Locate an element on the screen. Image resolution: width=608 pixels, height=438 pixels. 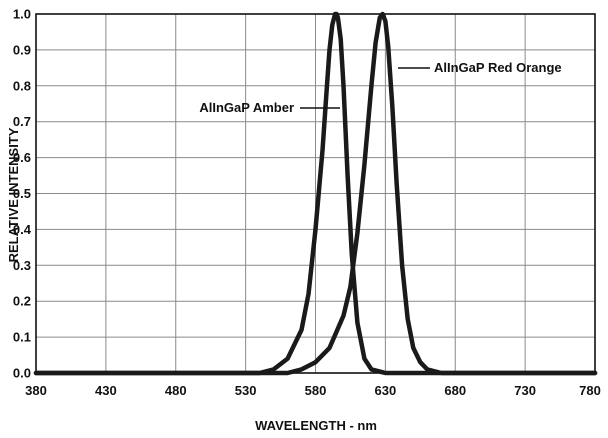
y-tick-label: 0.8 is located at coordinates (22, 85).